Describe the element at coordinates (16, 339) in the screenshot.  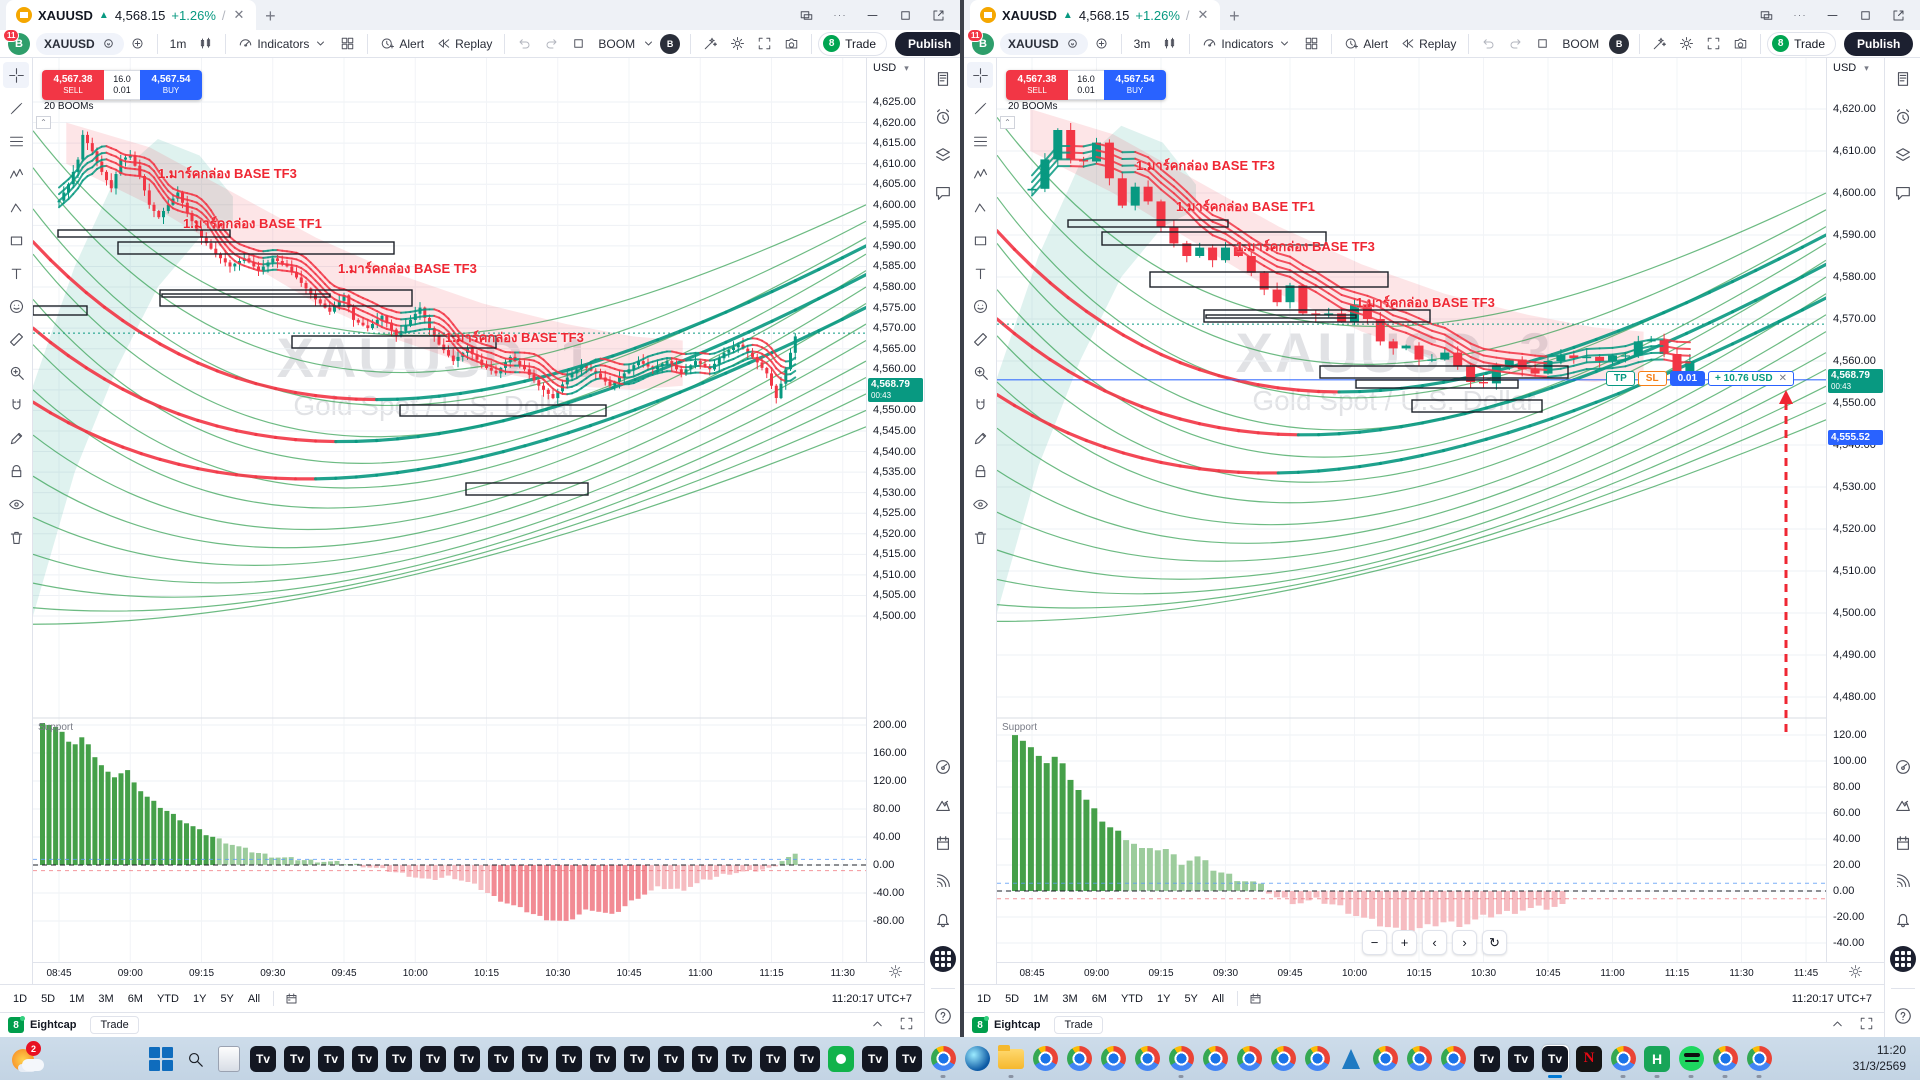
I see `ruler-tool-icon` at that location.